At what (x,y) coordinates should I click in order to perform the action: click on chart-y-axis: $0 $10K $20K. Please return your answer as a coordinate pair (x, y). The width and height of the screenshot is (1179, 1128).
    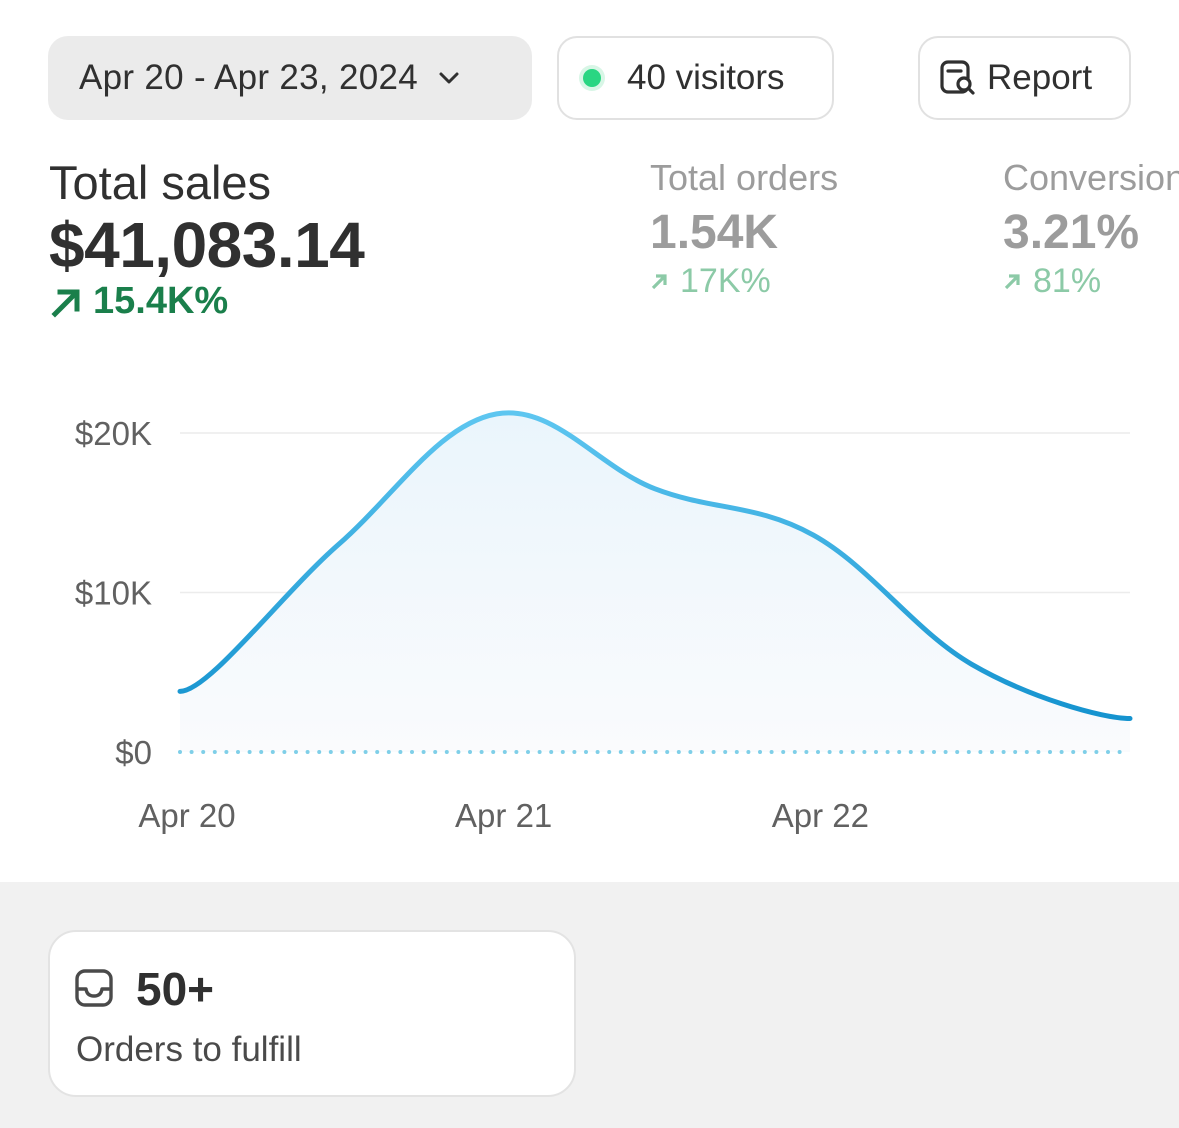
    Looking at the image, I should click on (113, 593).